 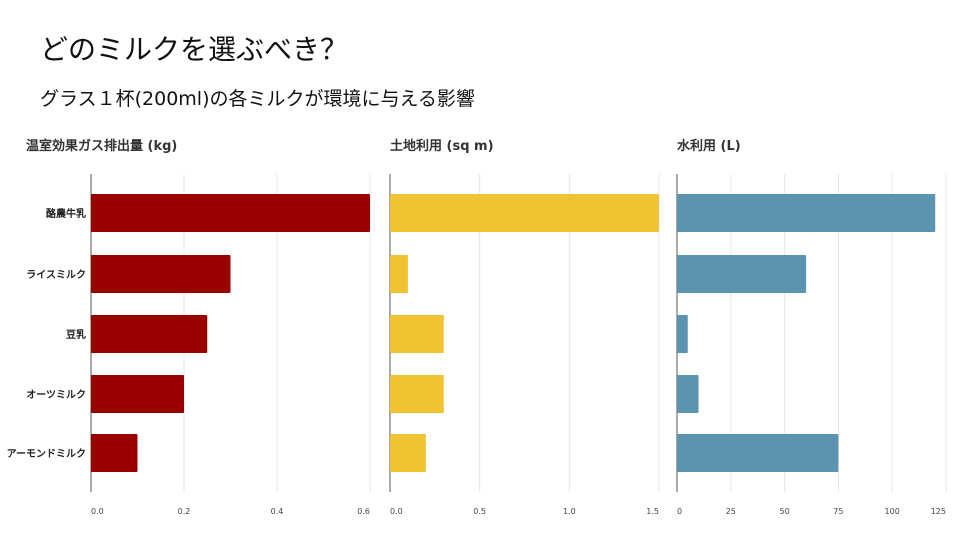 I want to click on category-label: アーモンドミルク, so click(x=46, y=454).